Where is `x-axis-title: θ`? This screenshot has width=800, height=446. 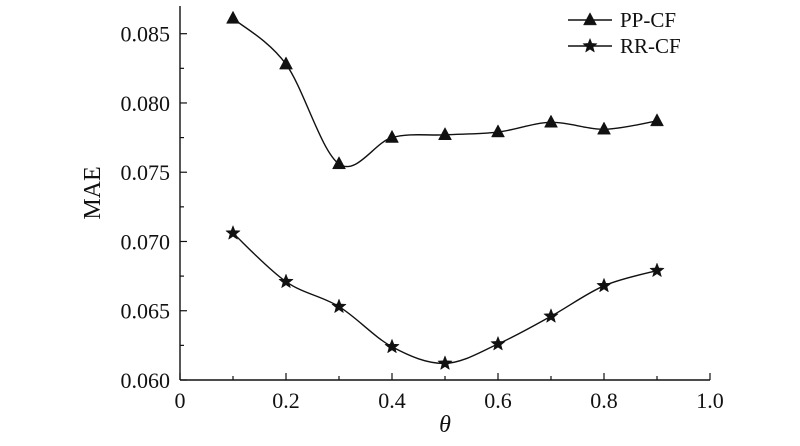 x-axis-title: θ is located at coordinates (445, 425).